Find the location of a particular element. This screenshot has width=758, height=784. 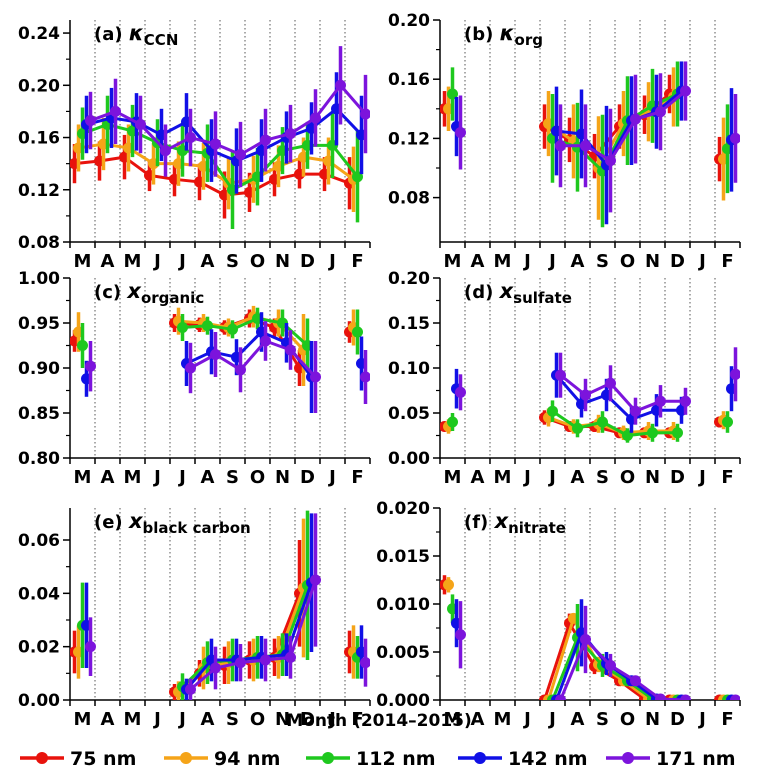

y-tick-label: 0.04 is located at coordinates (39, 594).